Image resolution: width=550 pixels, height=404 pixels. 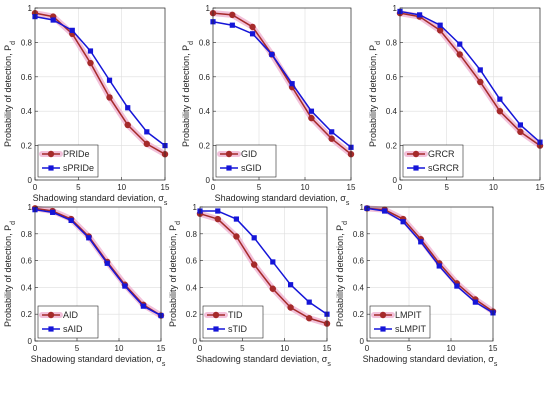 I want to click on legend-label: GRCR, so click(x=441, y=154).